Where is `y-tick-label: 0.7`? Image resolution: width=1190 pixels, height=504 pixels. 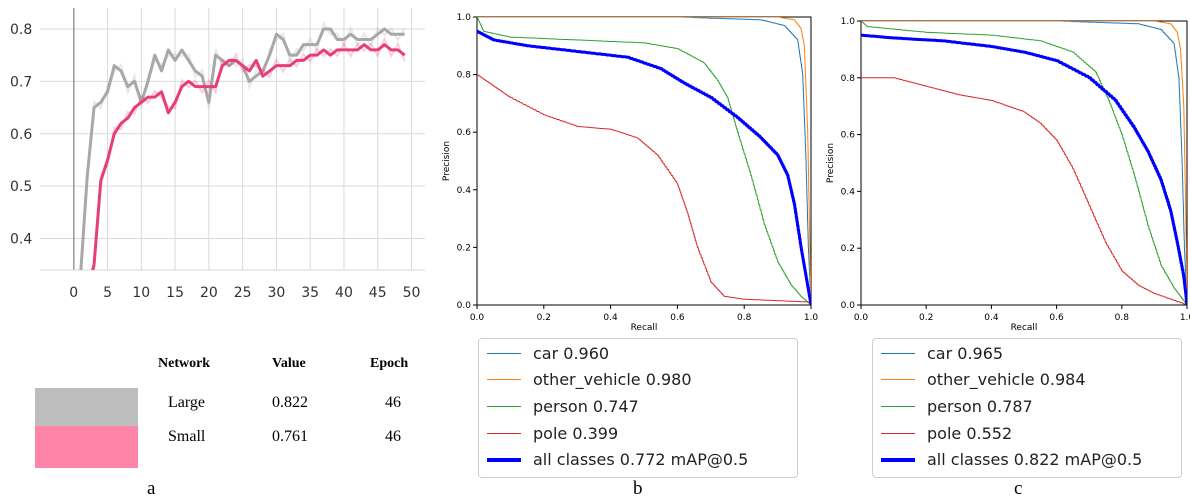 y-tick-label: 0.7 is located at coordinates (21, 82).